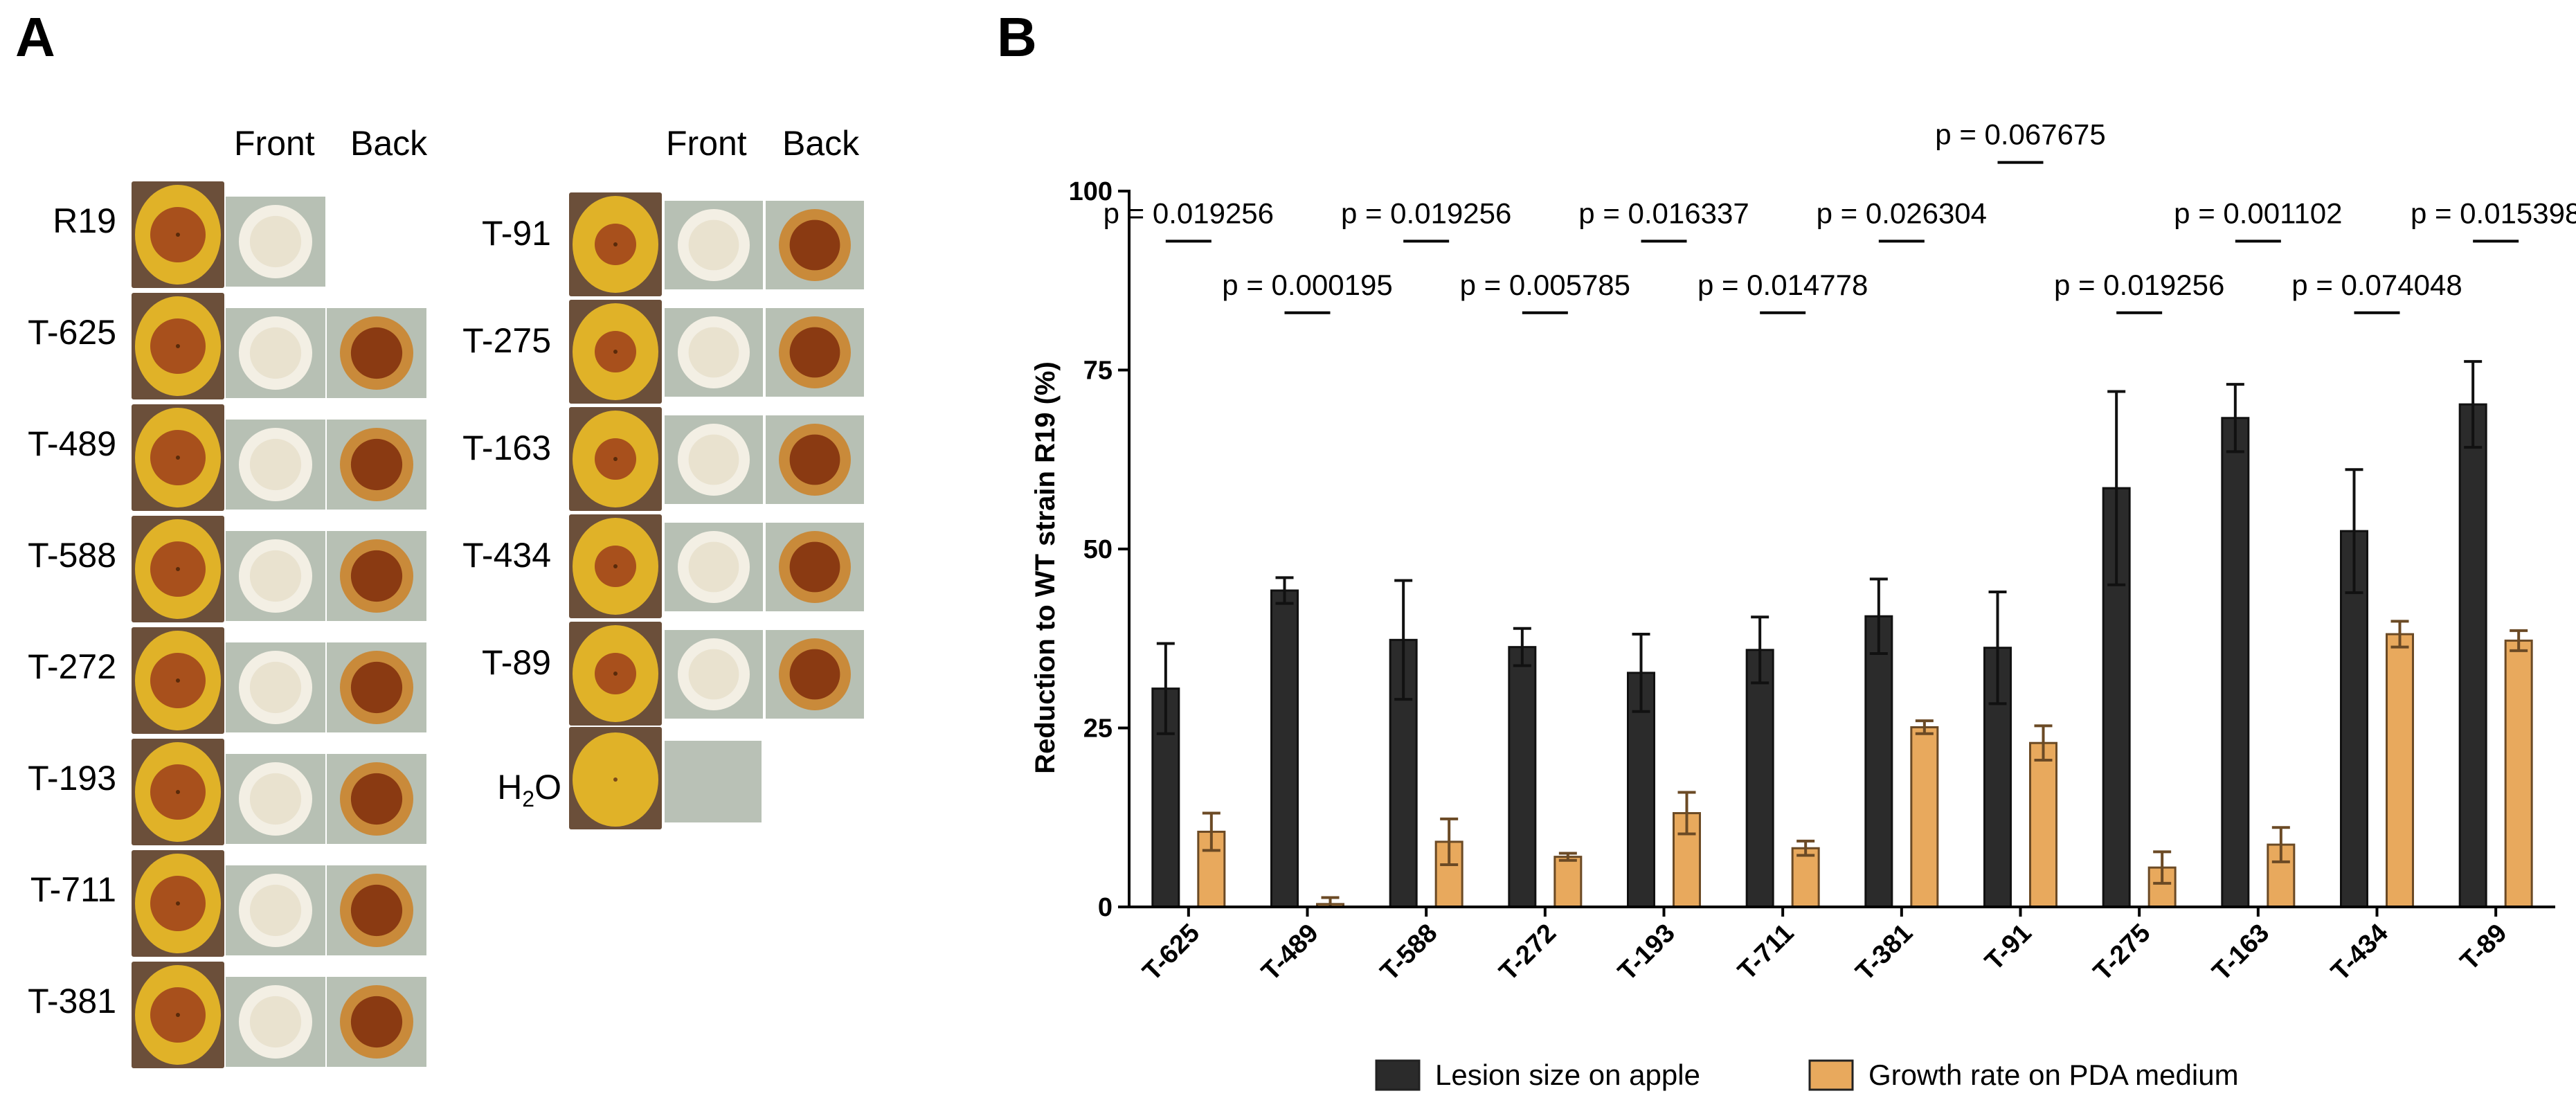 The height and width of the screenshot is (1098, 2576). Describe the element at coordinates (84, 220) in the screenshot. I see `strain-label-r19: R19` at that location.